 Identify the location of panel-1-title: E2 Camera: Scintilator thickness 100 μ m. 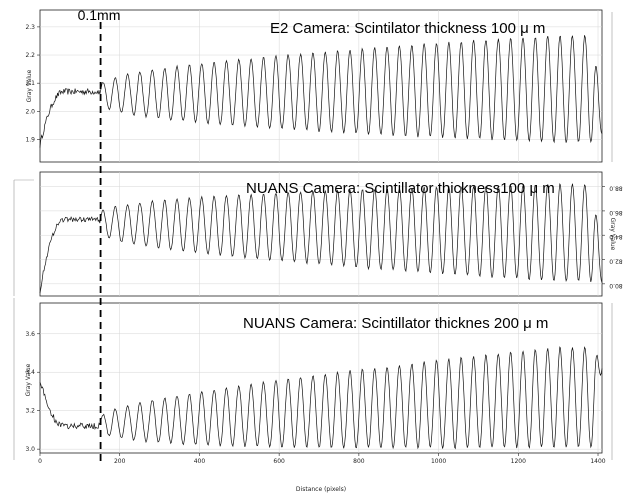
(407, 28).